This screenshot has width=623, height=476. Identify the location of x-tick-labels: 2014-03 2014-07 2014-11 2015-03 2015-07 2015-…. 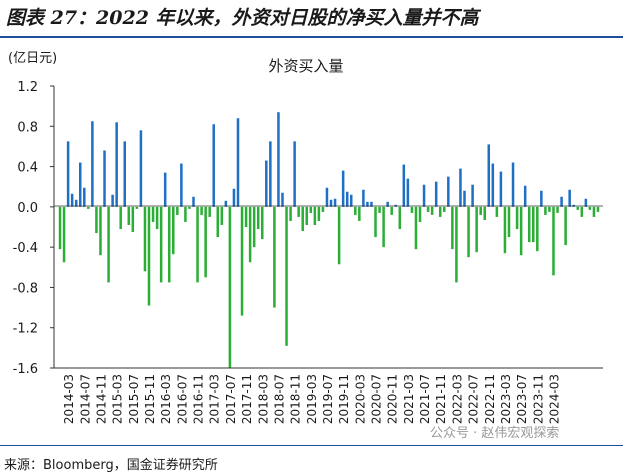
(311, 399).